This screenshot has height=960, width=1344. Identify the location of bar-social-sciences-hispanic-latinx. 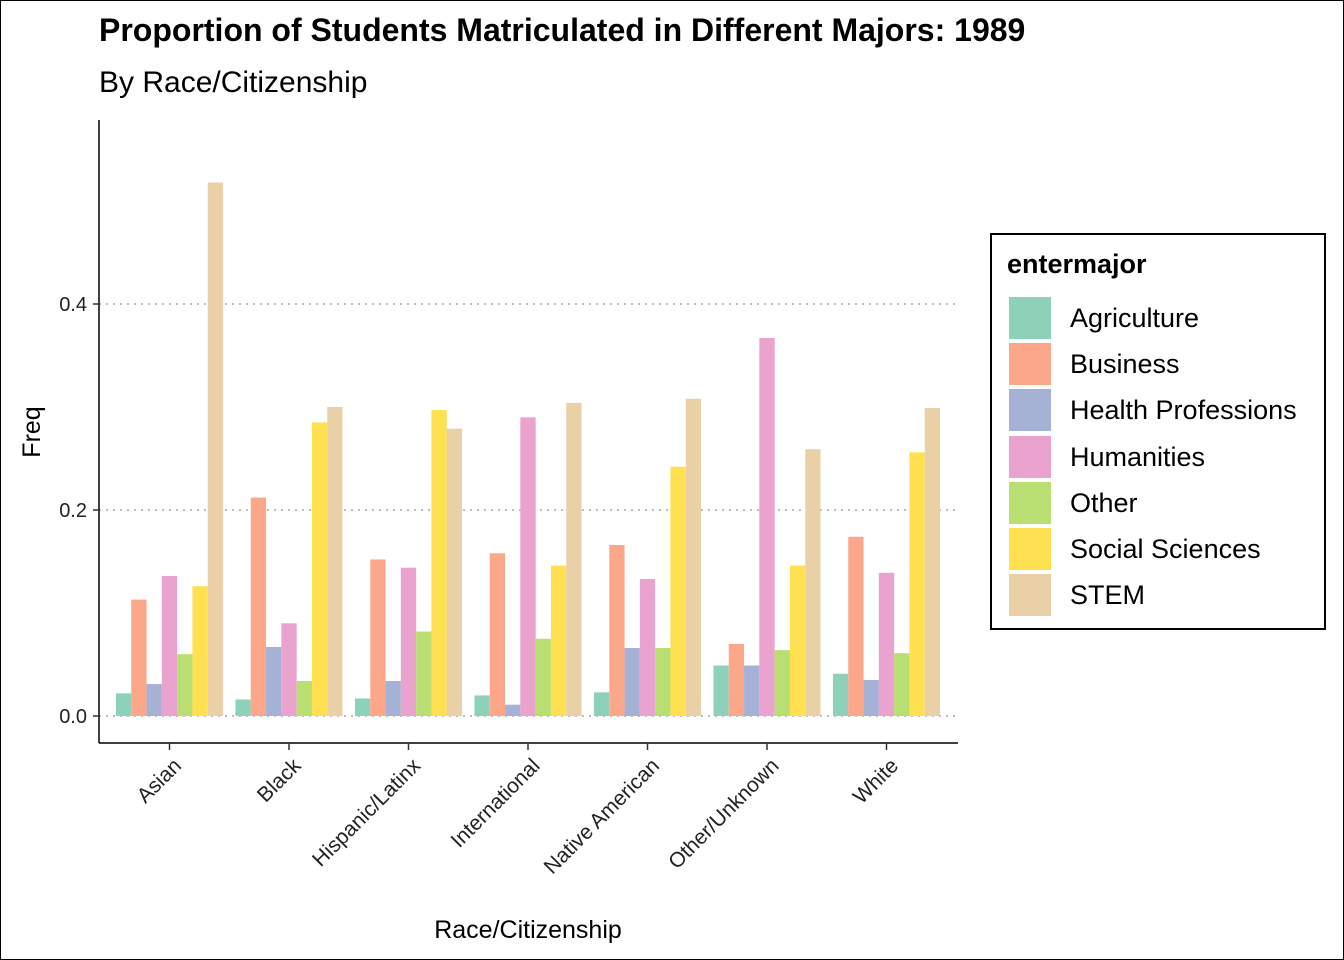
(439, 563).